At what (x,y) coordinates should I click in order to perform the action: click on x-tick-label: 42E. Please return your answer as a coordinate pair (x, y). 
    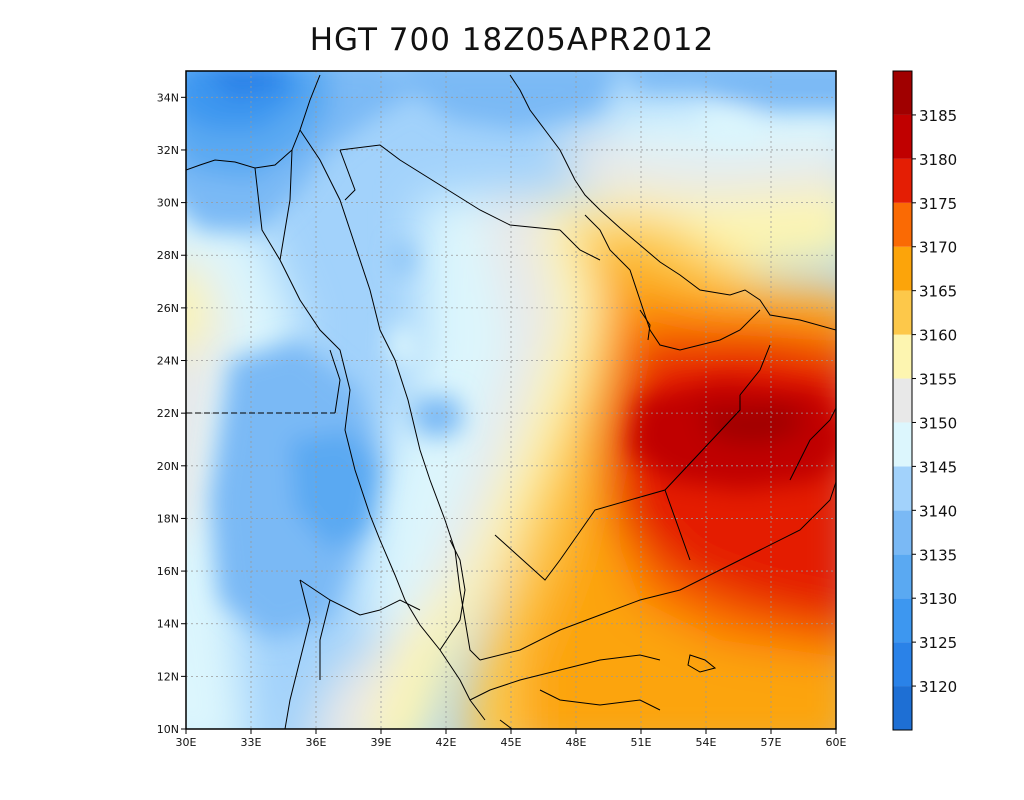
    Looking at the image, I should click on (446, 742).